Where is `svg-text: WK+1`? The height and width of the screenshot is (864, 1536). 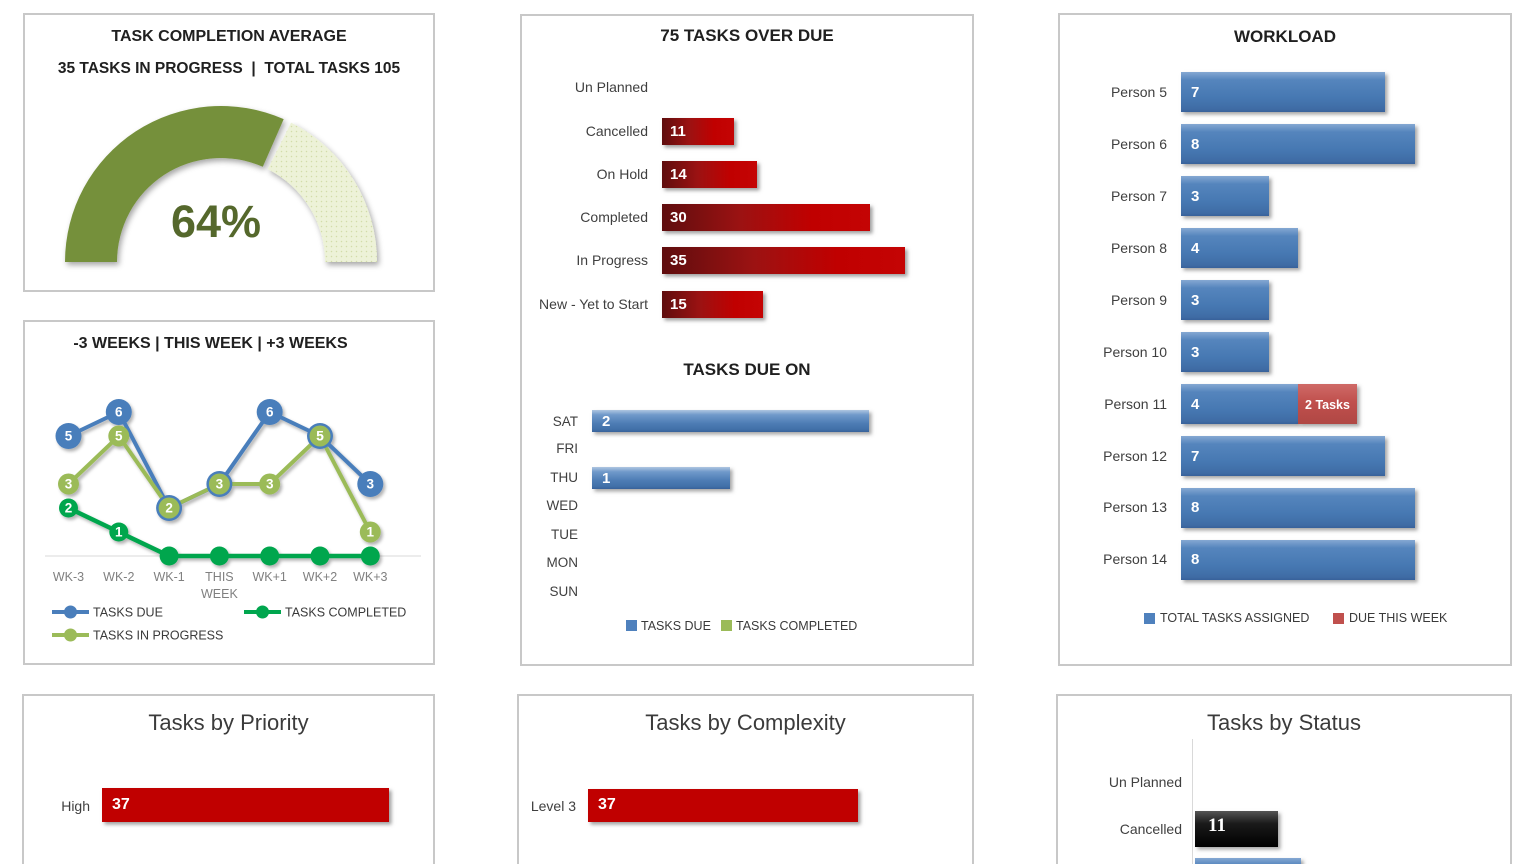
svg-text: WK+1 is located at coordinates (270, 577).